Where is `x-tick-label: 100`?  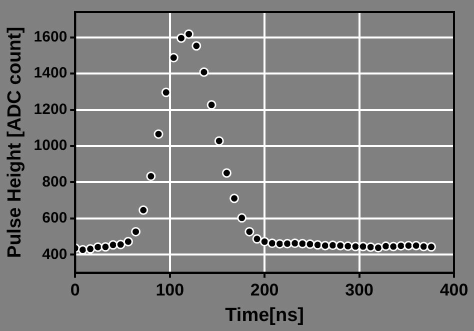
x-tick-label: 100 is located at coordinates (170, 290).